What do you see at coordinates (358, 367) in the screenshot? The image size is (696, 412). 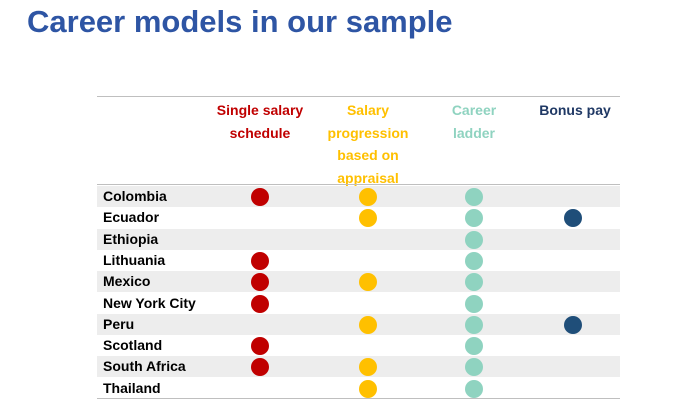 I see `table-row: South Africa` at bounding box center [358, 367].